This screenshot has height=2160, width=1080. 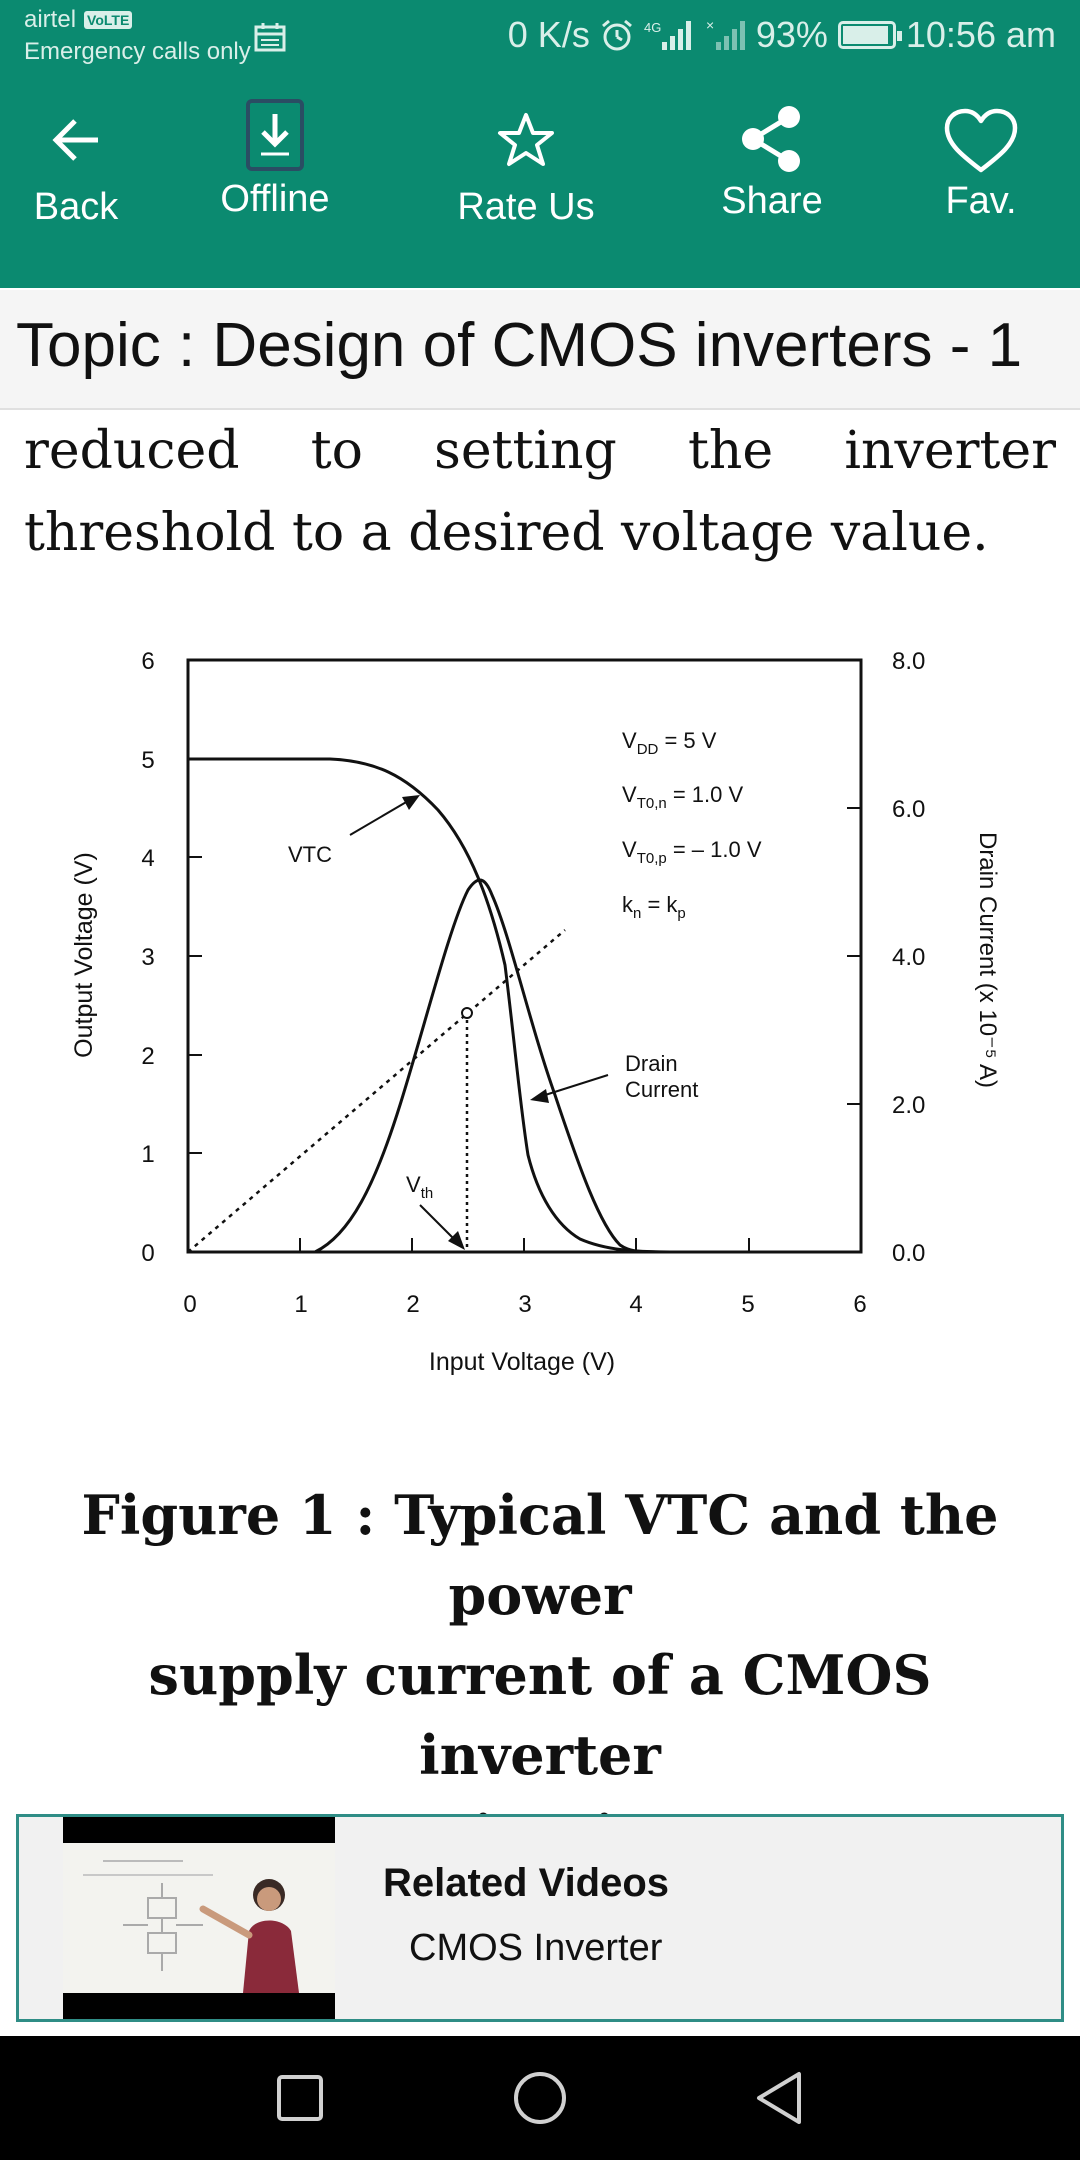 I want to click on favorite-label: Fav., so click(x=981, y=201).